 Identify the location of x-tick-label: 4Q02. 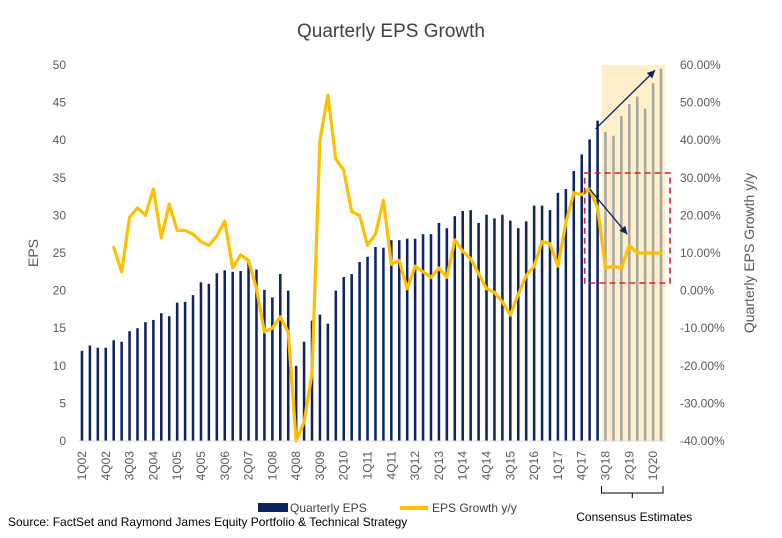
(106, 466).